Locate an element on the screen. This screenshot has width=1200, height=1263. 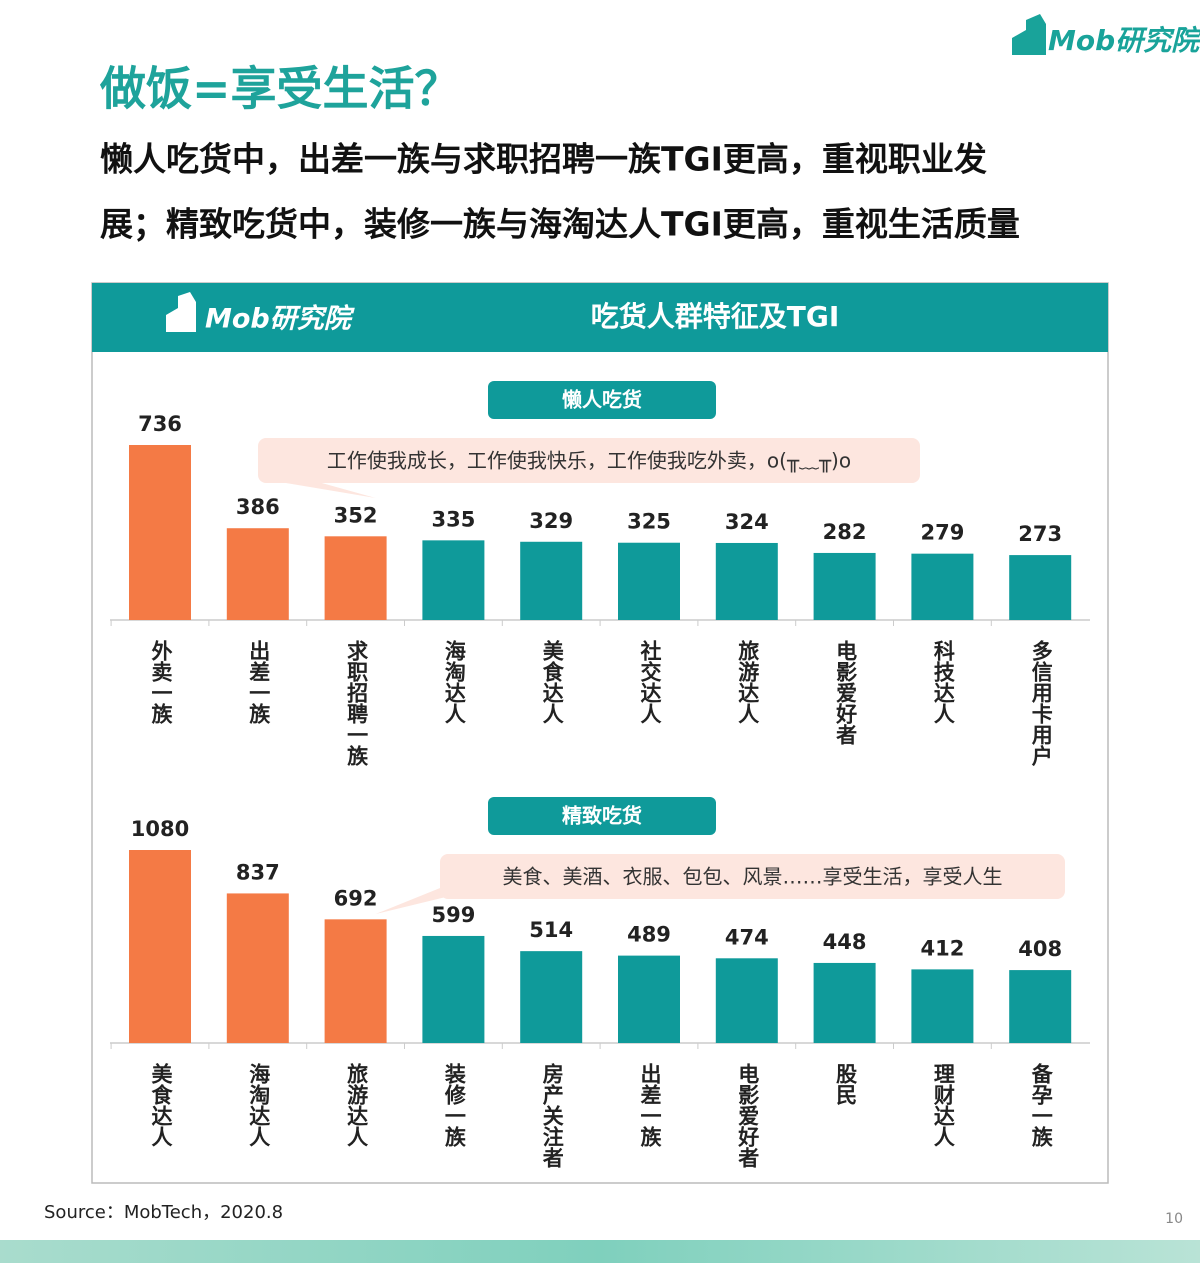
value-label: 474 is located at coordinates (747, 937).